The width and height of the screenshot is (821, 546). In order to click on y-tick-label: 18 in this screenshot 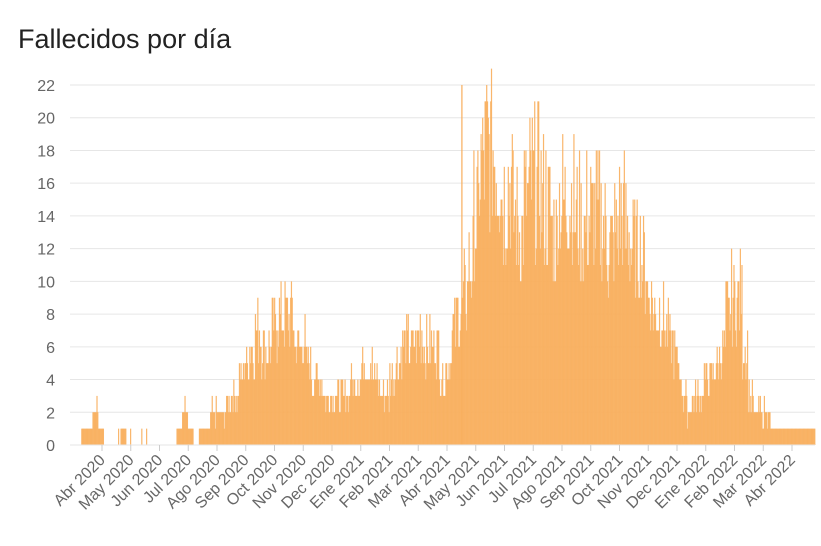, I will do `click(46, 151)`.